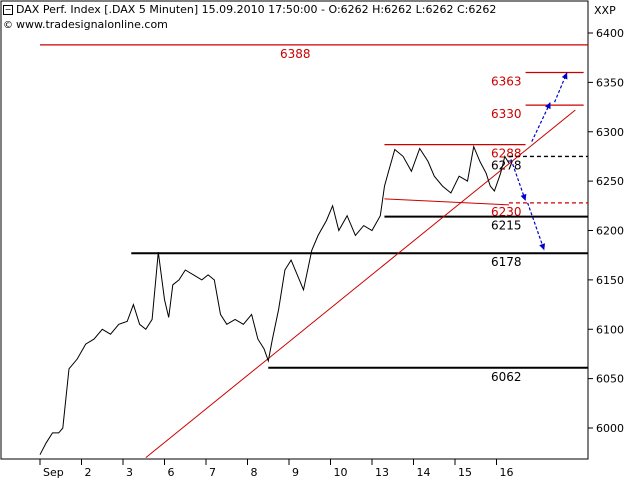 The height and width of the screenshot is (480, 640). I want to click on level-label: 6363, so click(506, 82).